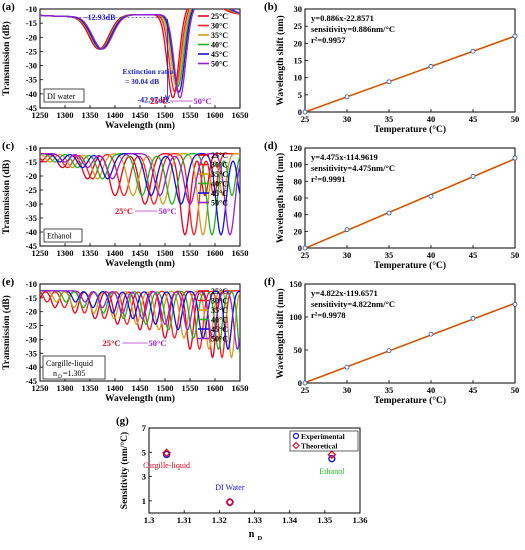 The height and width of the screenshot is (550, 525). I want to click on panel-c-x-tick-label: 1600, so click(215, 253).